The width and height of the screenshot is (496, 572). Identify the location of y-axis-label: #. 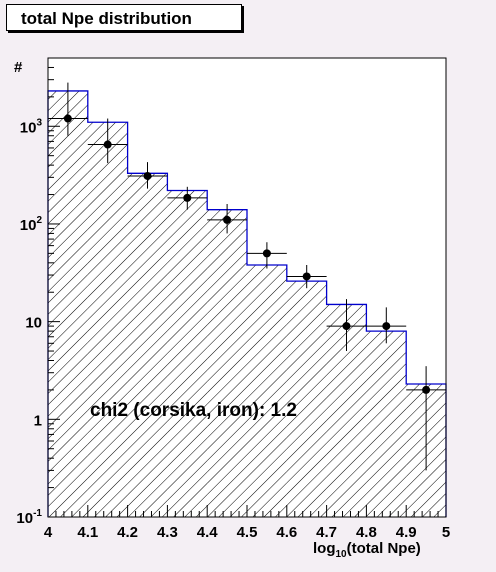
(18, 67).